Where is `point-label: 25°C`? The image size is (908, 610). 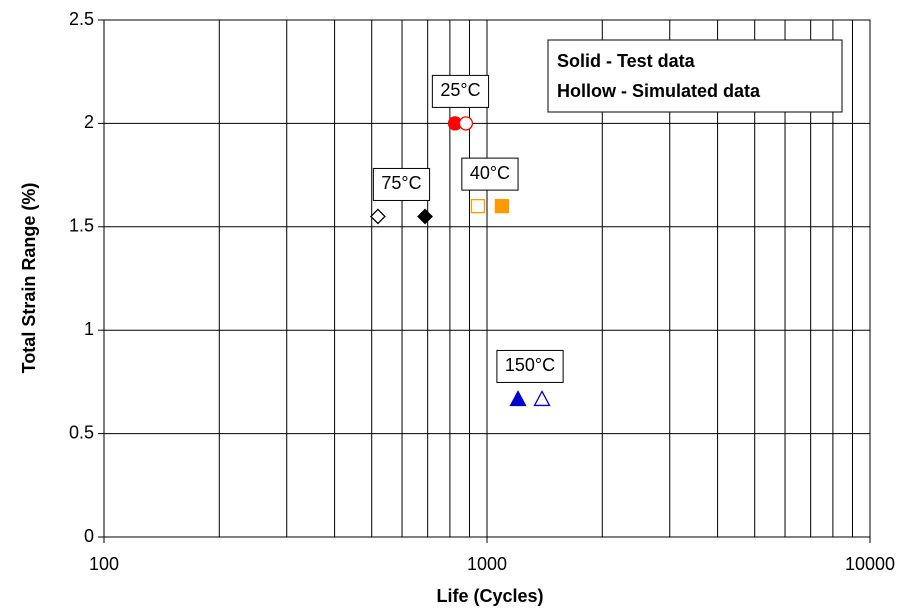
point-label: 25°C is located at coordinates (460, 90).